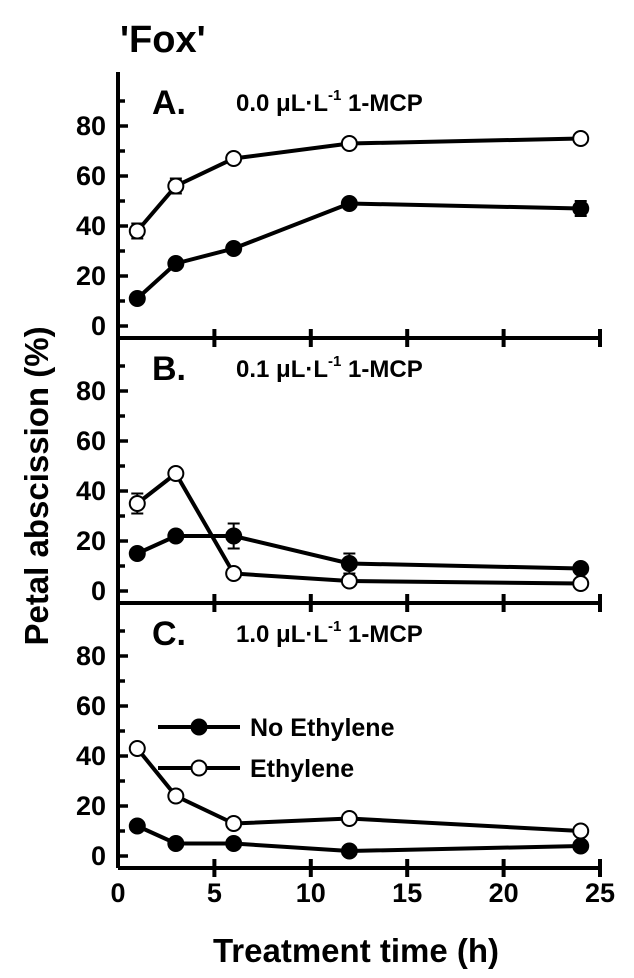 The image size is (634, 978). What do you see at coordinates (358, 839) in the screenshot?
I see `panel-c-no-ethylene-line` at bounding box center [358, 839].